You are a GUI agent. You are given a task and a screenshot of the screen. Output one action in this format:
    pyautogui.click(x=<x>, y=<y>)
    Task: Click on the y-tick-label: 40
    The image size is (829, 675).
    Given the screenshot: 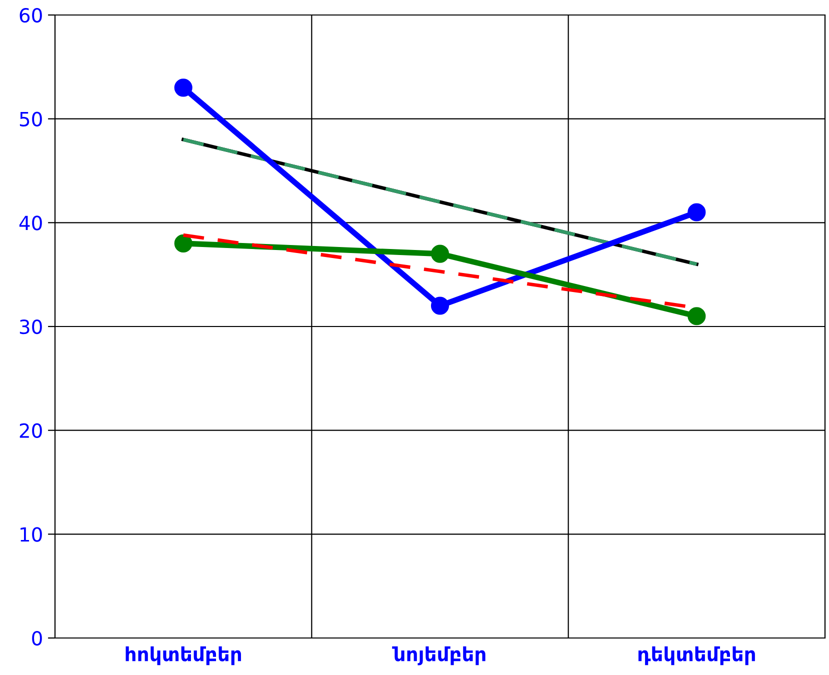 What is the action you would take?
    pyautogui.click(x=30, y=223)
    